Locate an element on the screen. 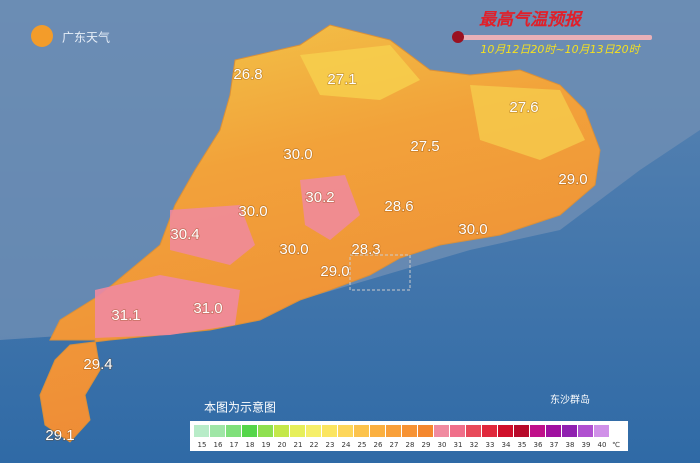  legend-label: 23 is located at coordinates (330, 445).